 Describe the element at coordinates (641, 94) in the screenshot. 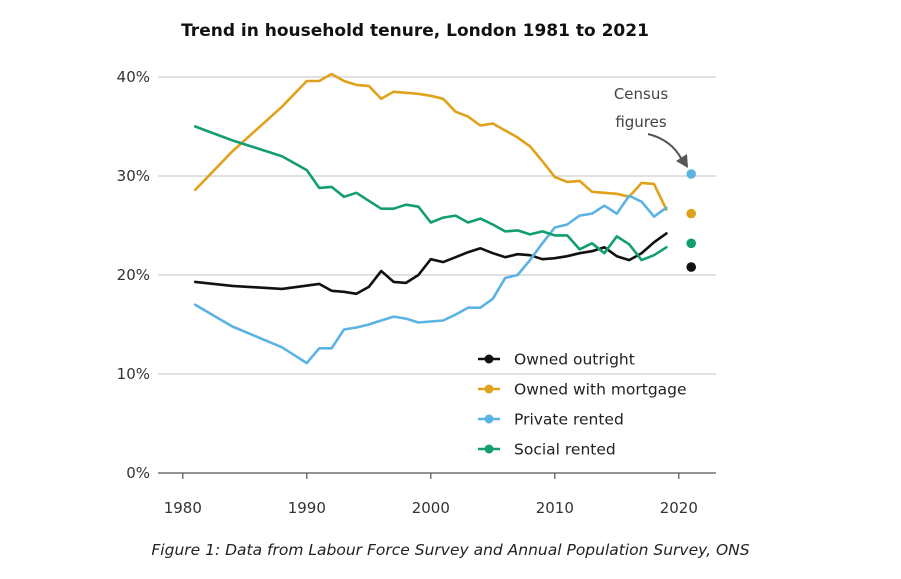

I see `annotation-line-1: Census` at that location.